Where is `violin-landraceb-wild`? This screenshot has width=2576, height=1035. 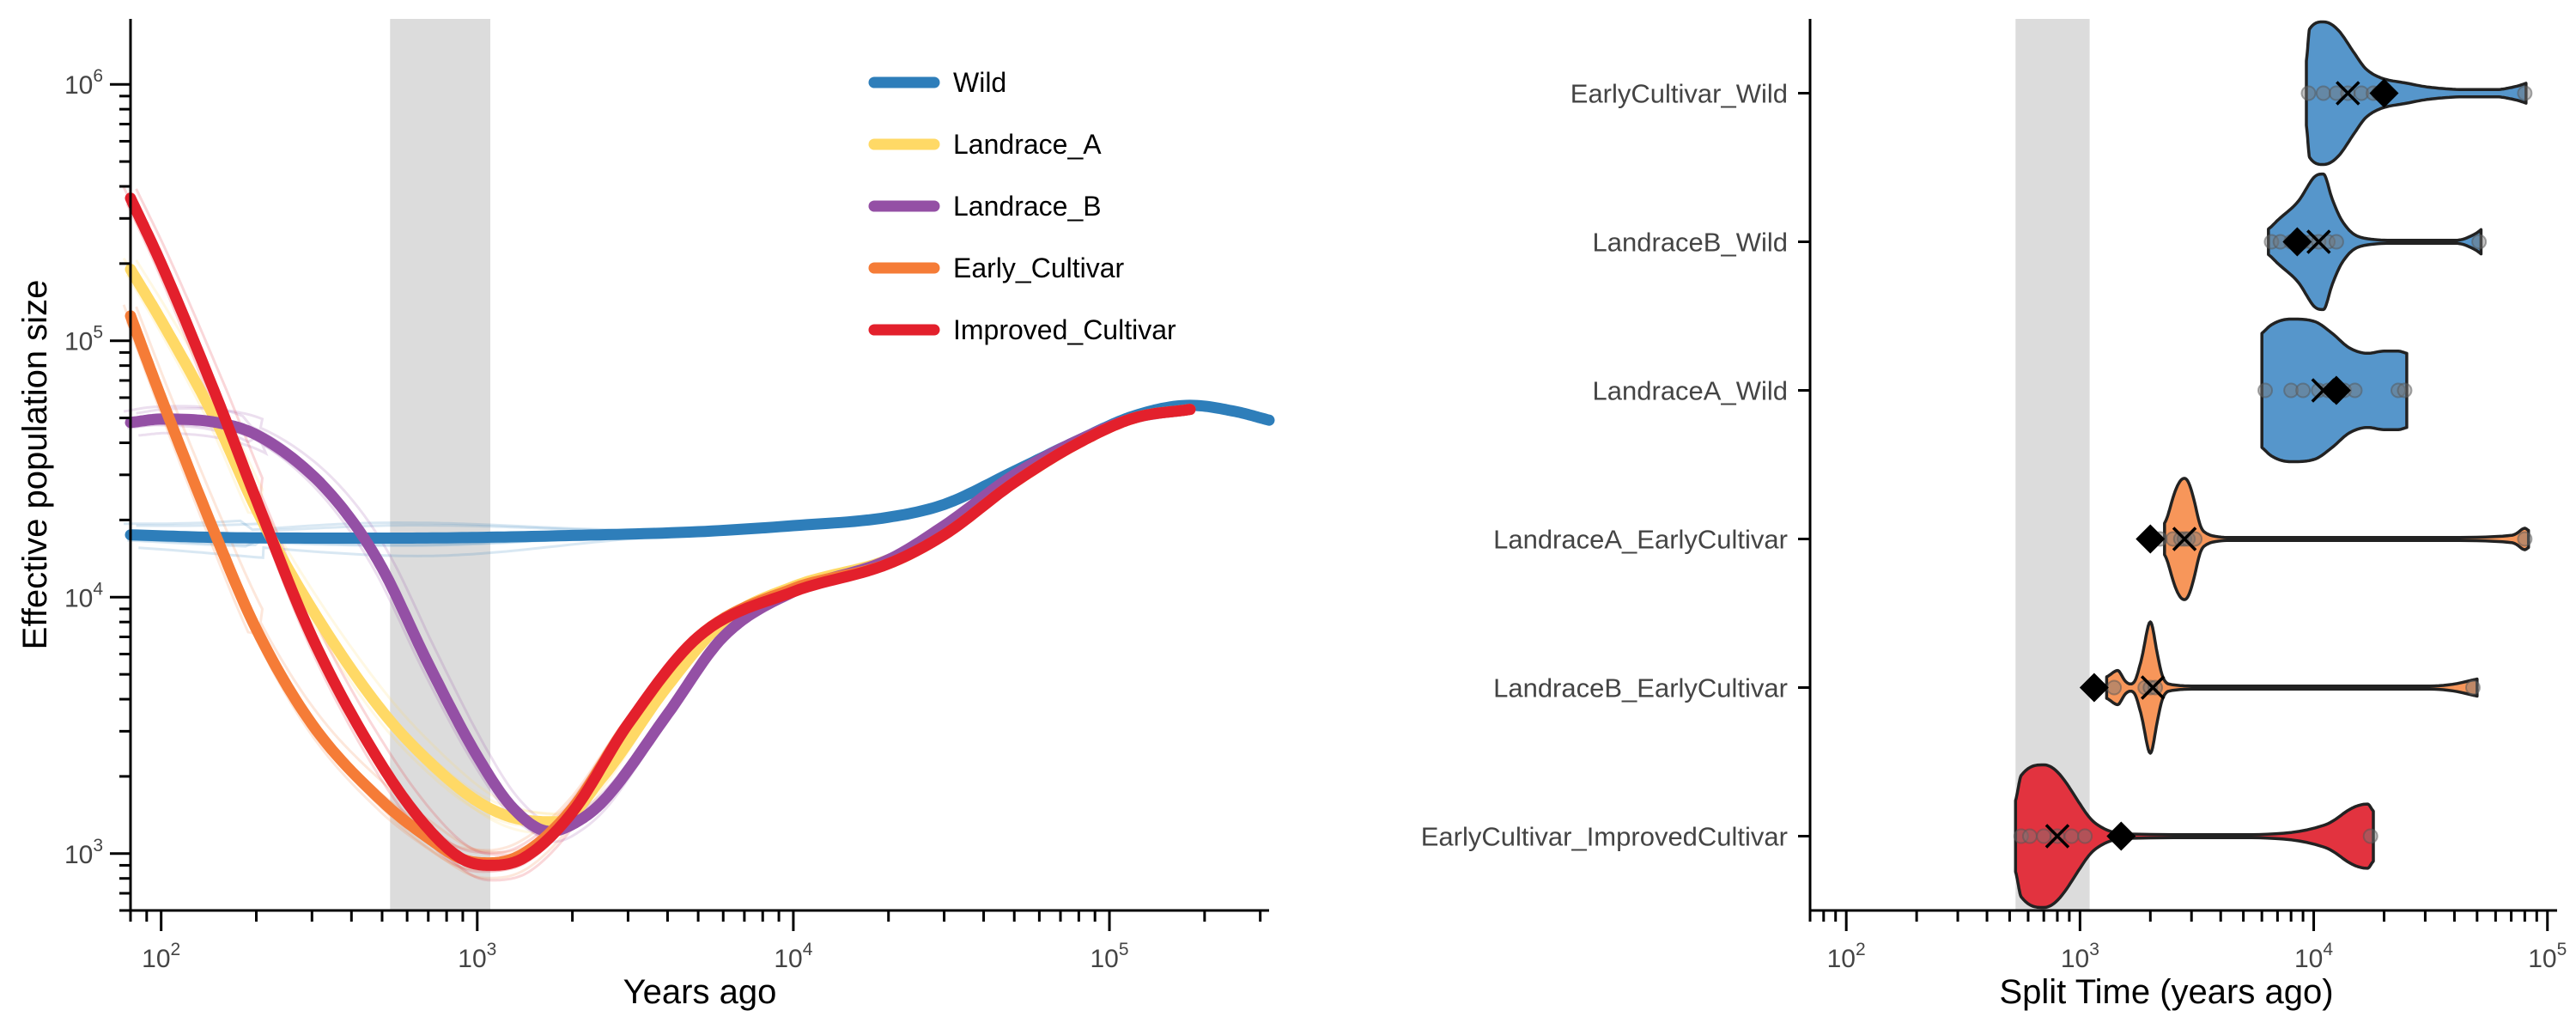
violin-landraceb-wild is located at coordinates (2375, 242).